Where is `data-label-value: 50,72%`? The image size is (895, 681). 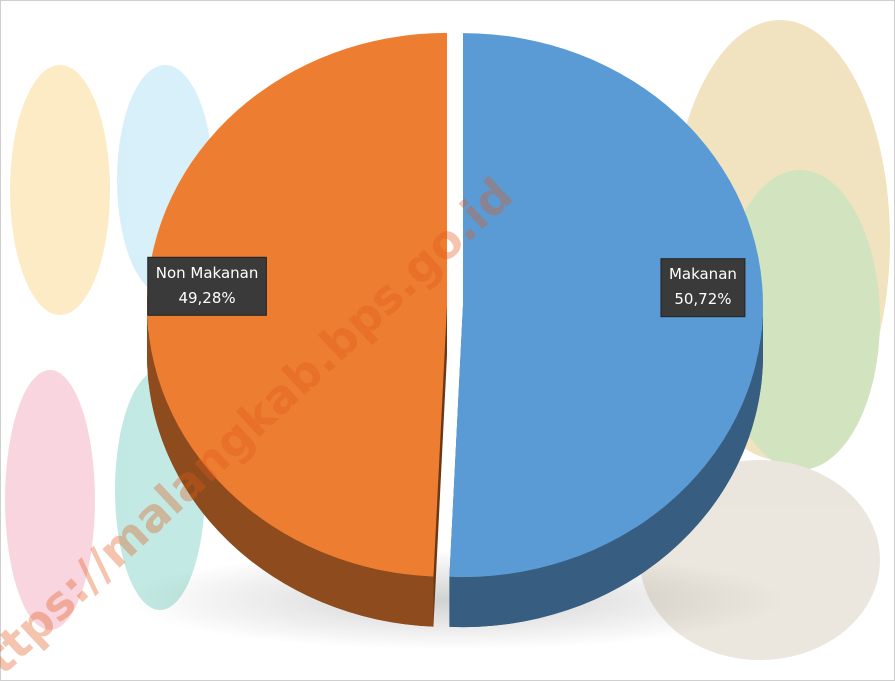 data-label-value: 50,72% is located at coordinates (702, 299).